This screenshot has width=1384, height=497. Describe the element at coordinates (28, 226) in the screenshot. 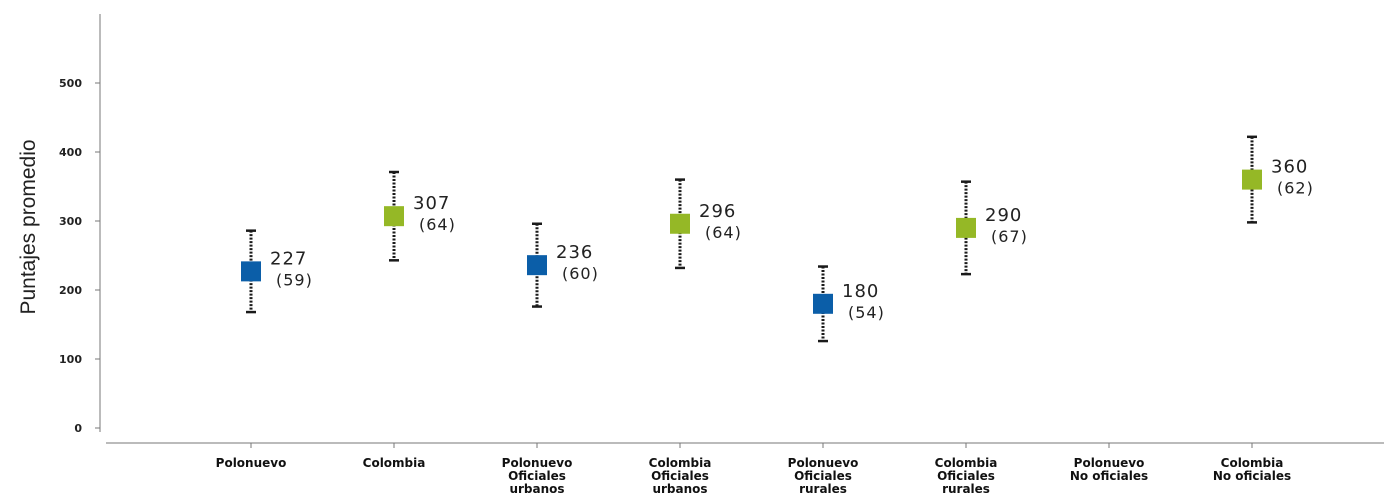

I see `y-axis-label: Puntajes promedio` at that location.